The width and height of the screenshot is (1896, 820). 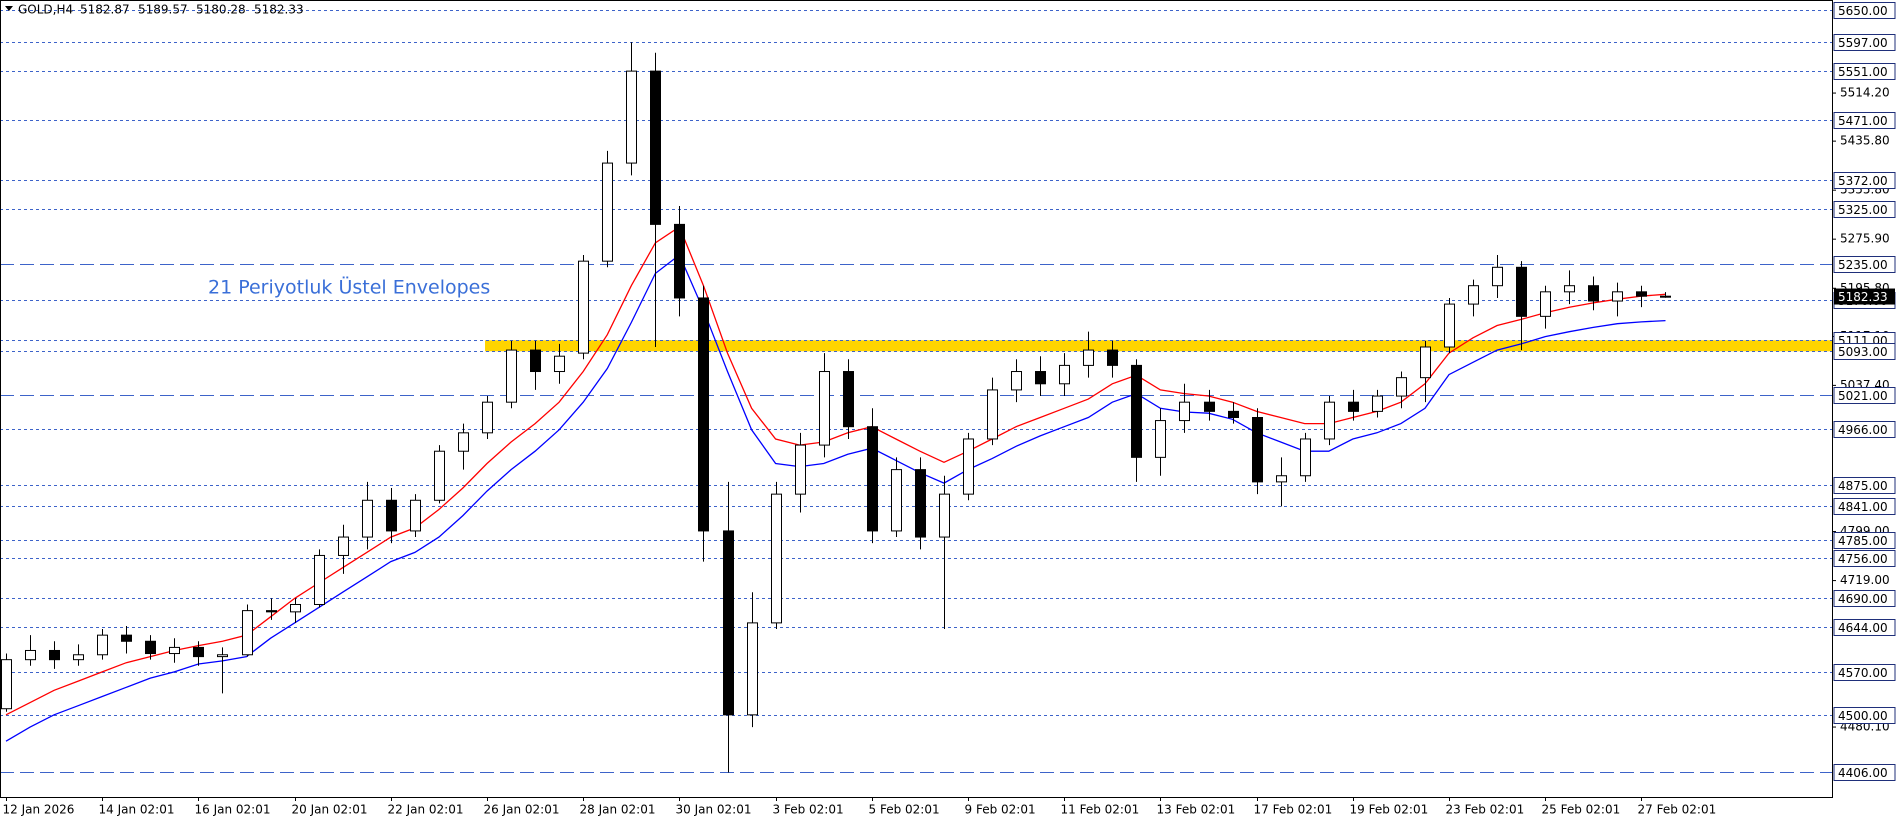 What do you see at coordinates (233, 810) in the screenshot?
I see `x-tick-label: 16 Jan 02:01` at bounding box center [233, 810].